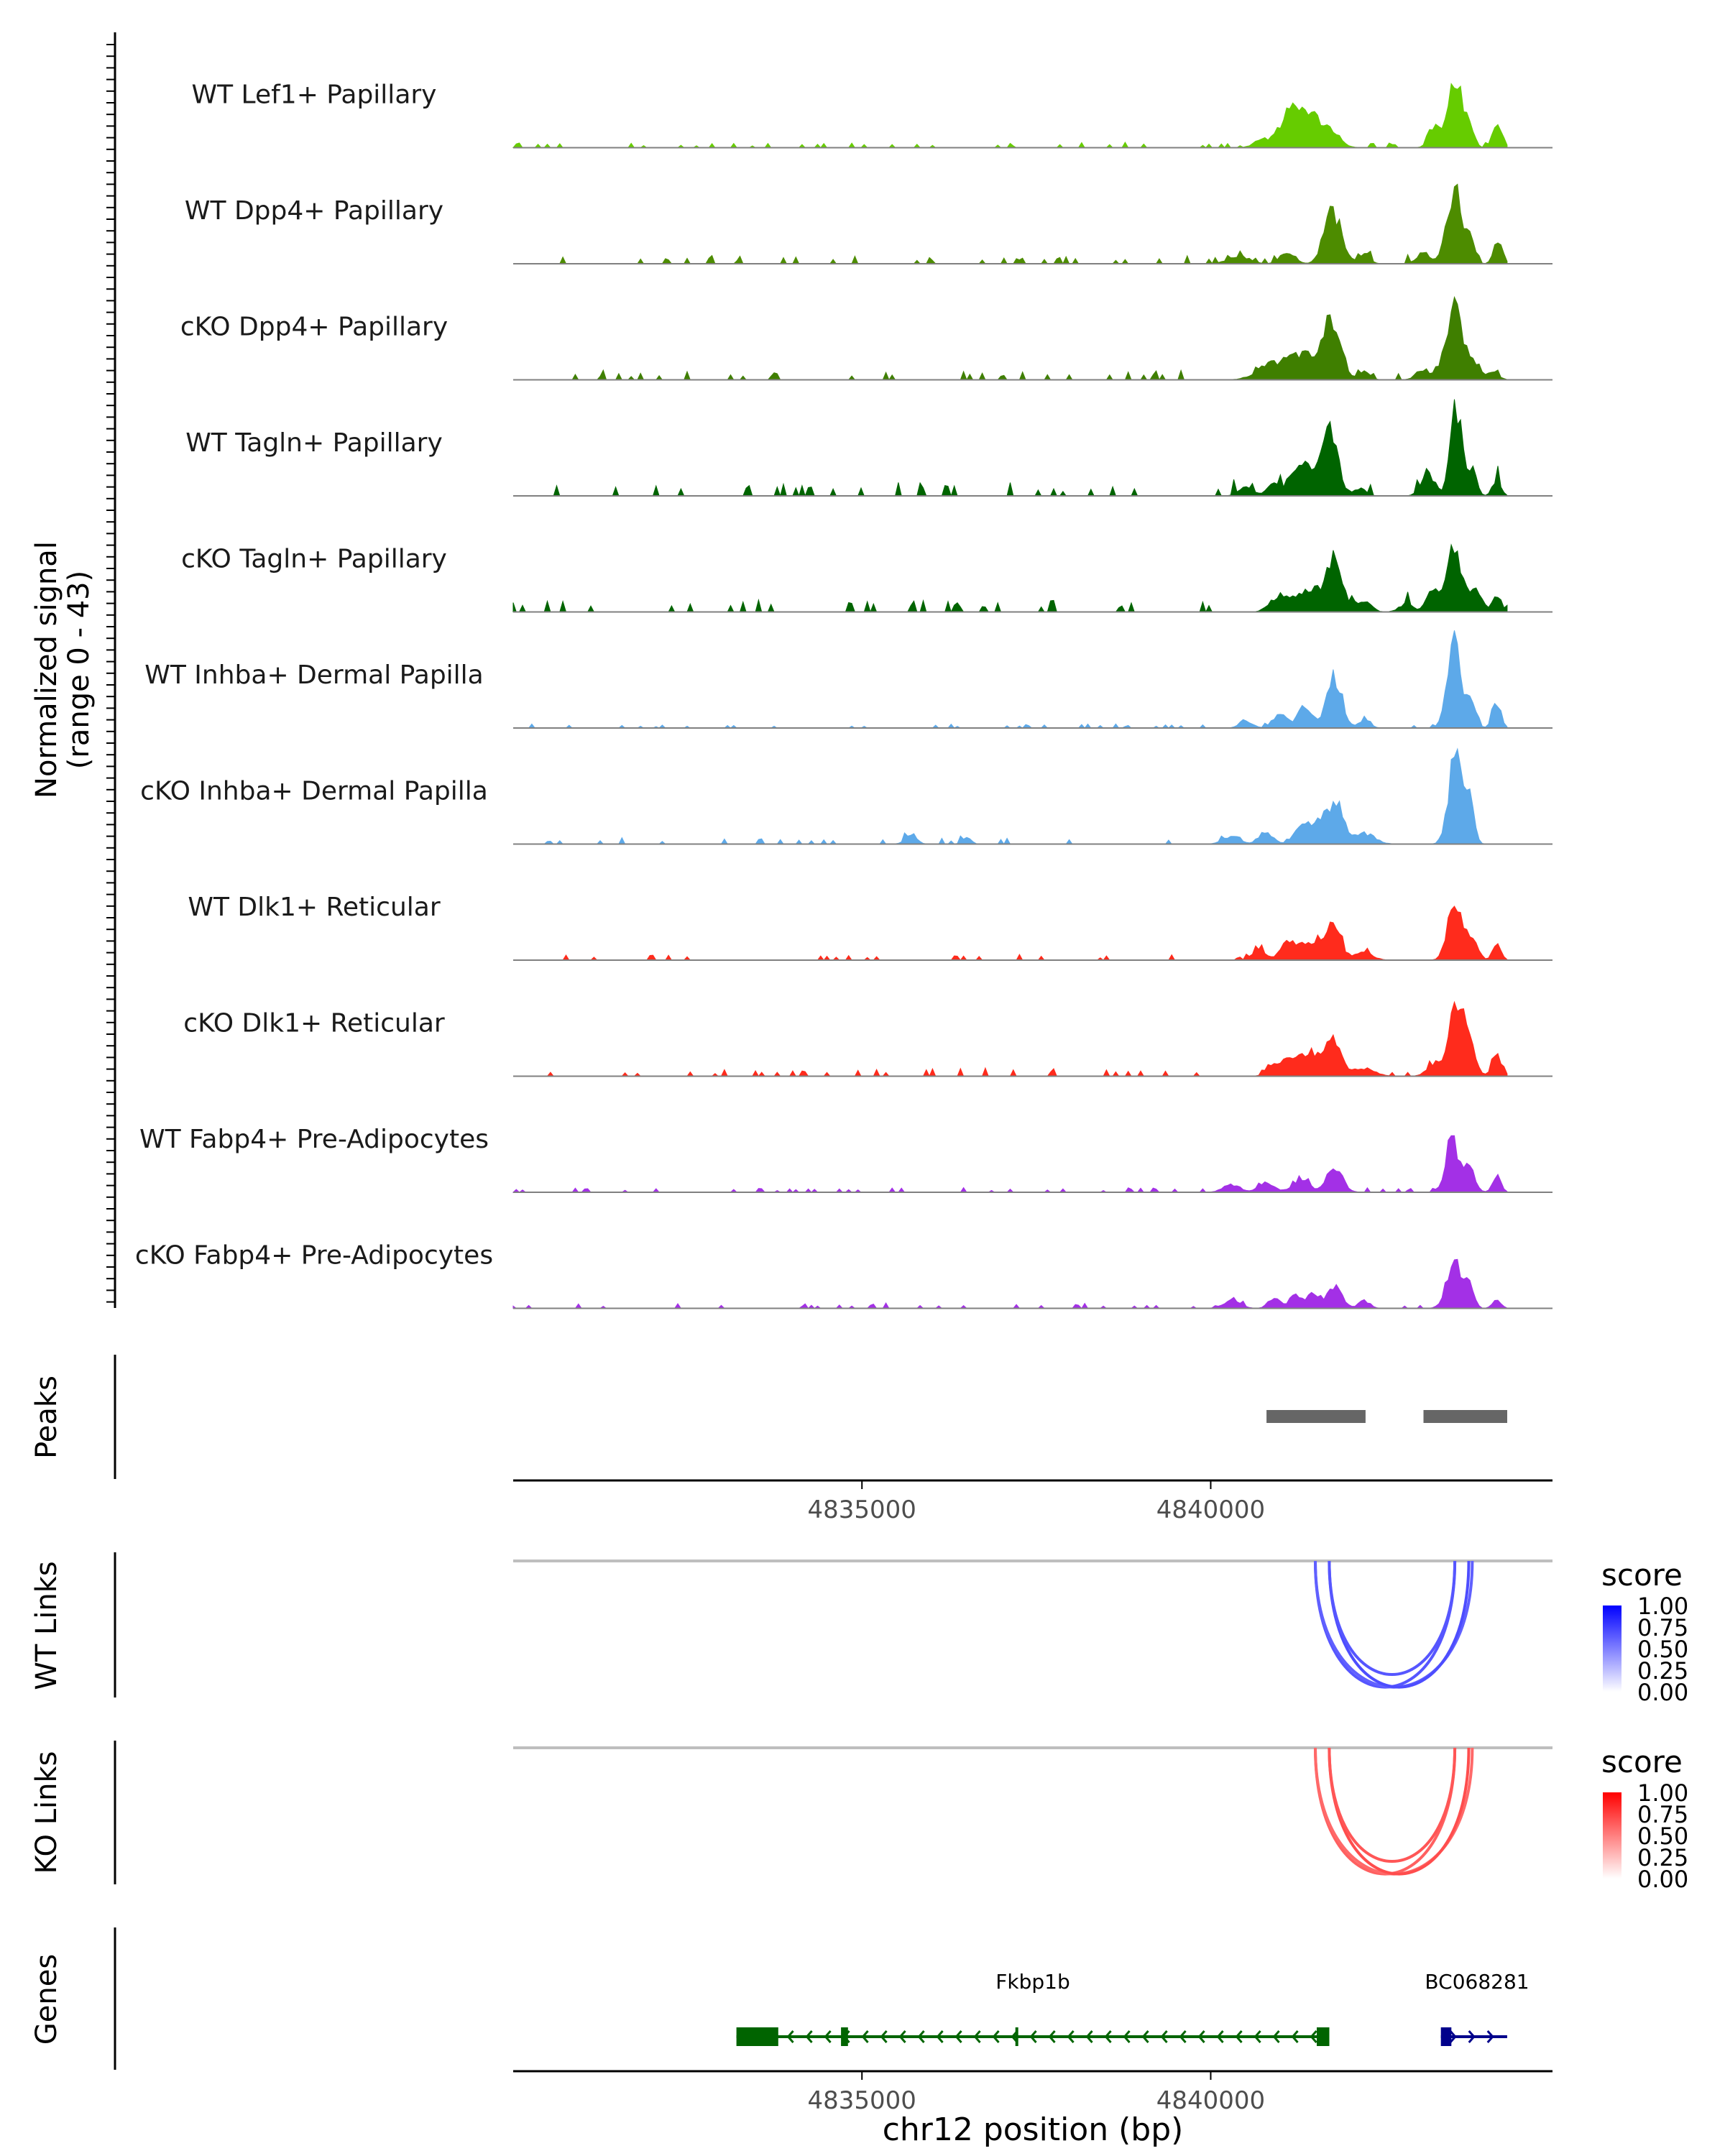  Describe the element at coordinates (79, 670) in the screenshot. I see `coverage-ylabel-line2: (range 0 - 43)` at that location.